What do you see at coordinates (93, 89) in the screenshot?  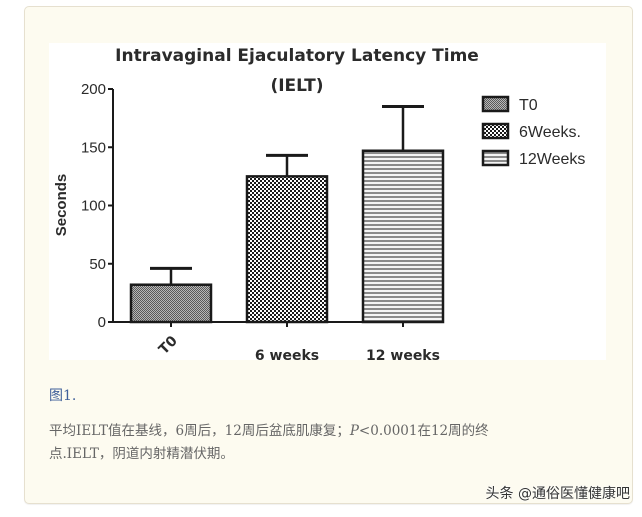 I see `y-tick-label: 200` at bounding box center [93, 89].